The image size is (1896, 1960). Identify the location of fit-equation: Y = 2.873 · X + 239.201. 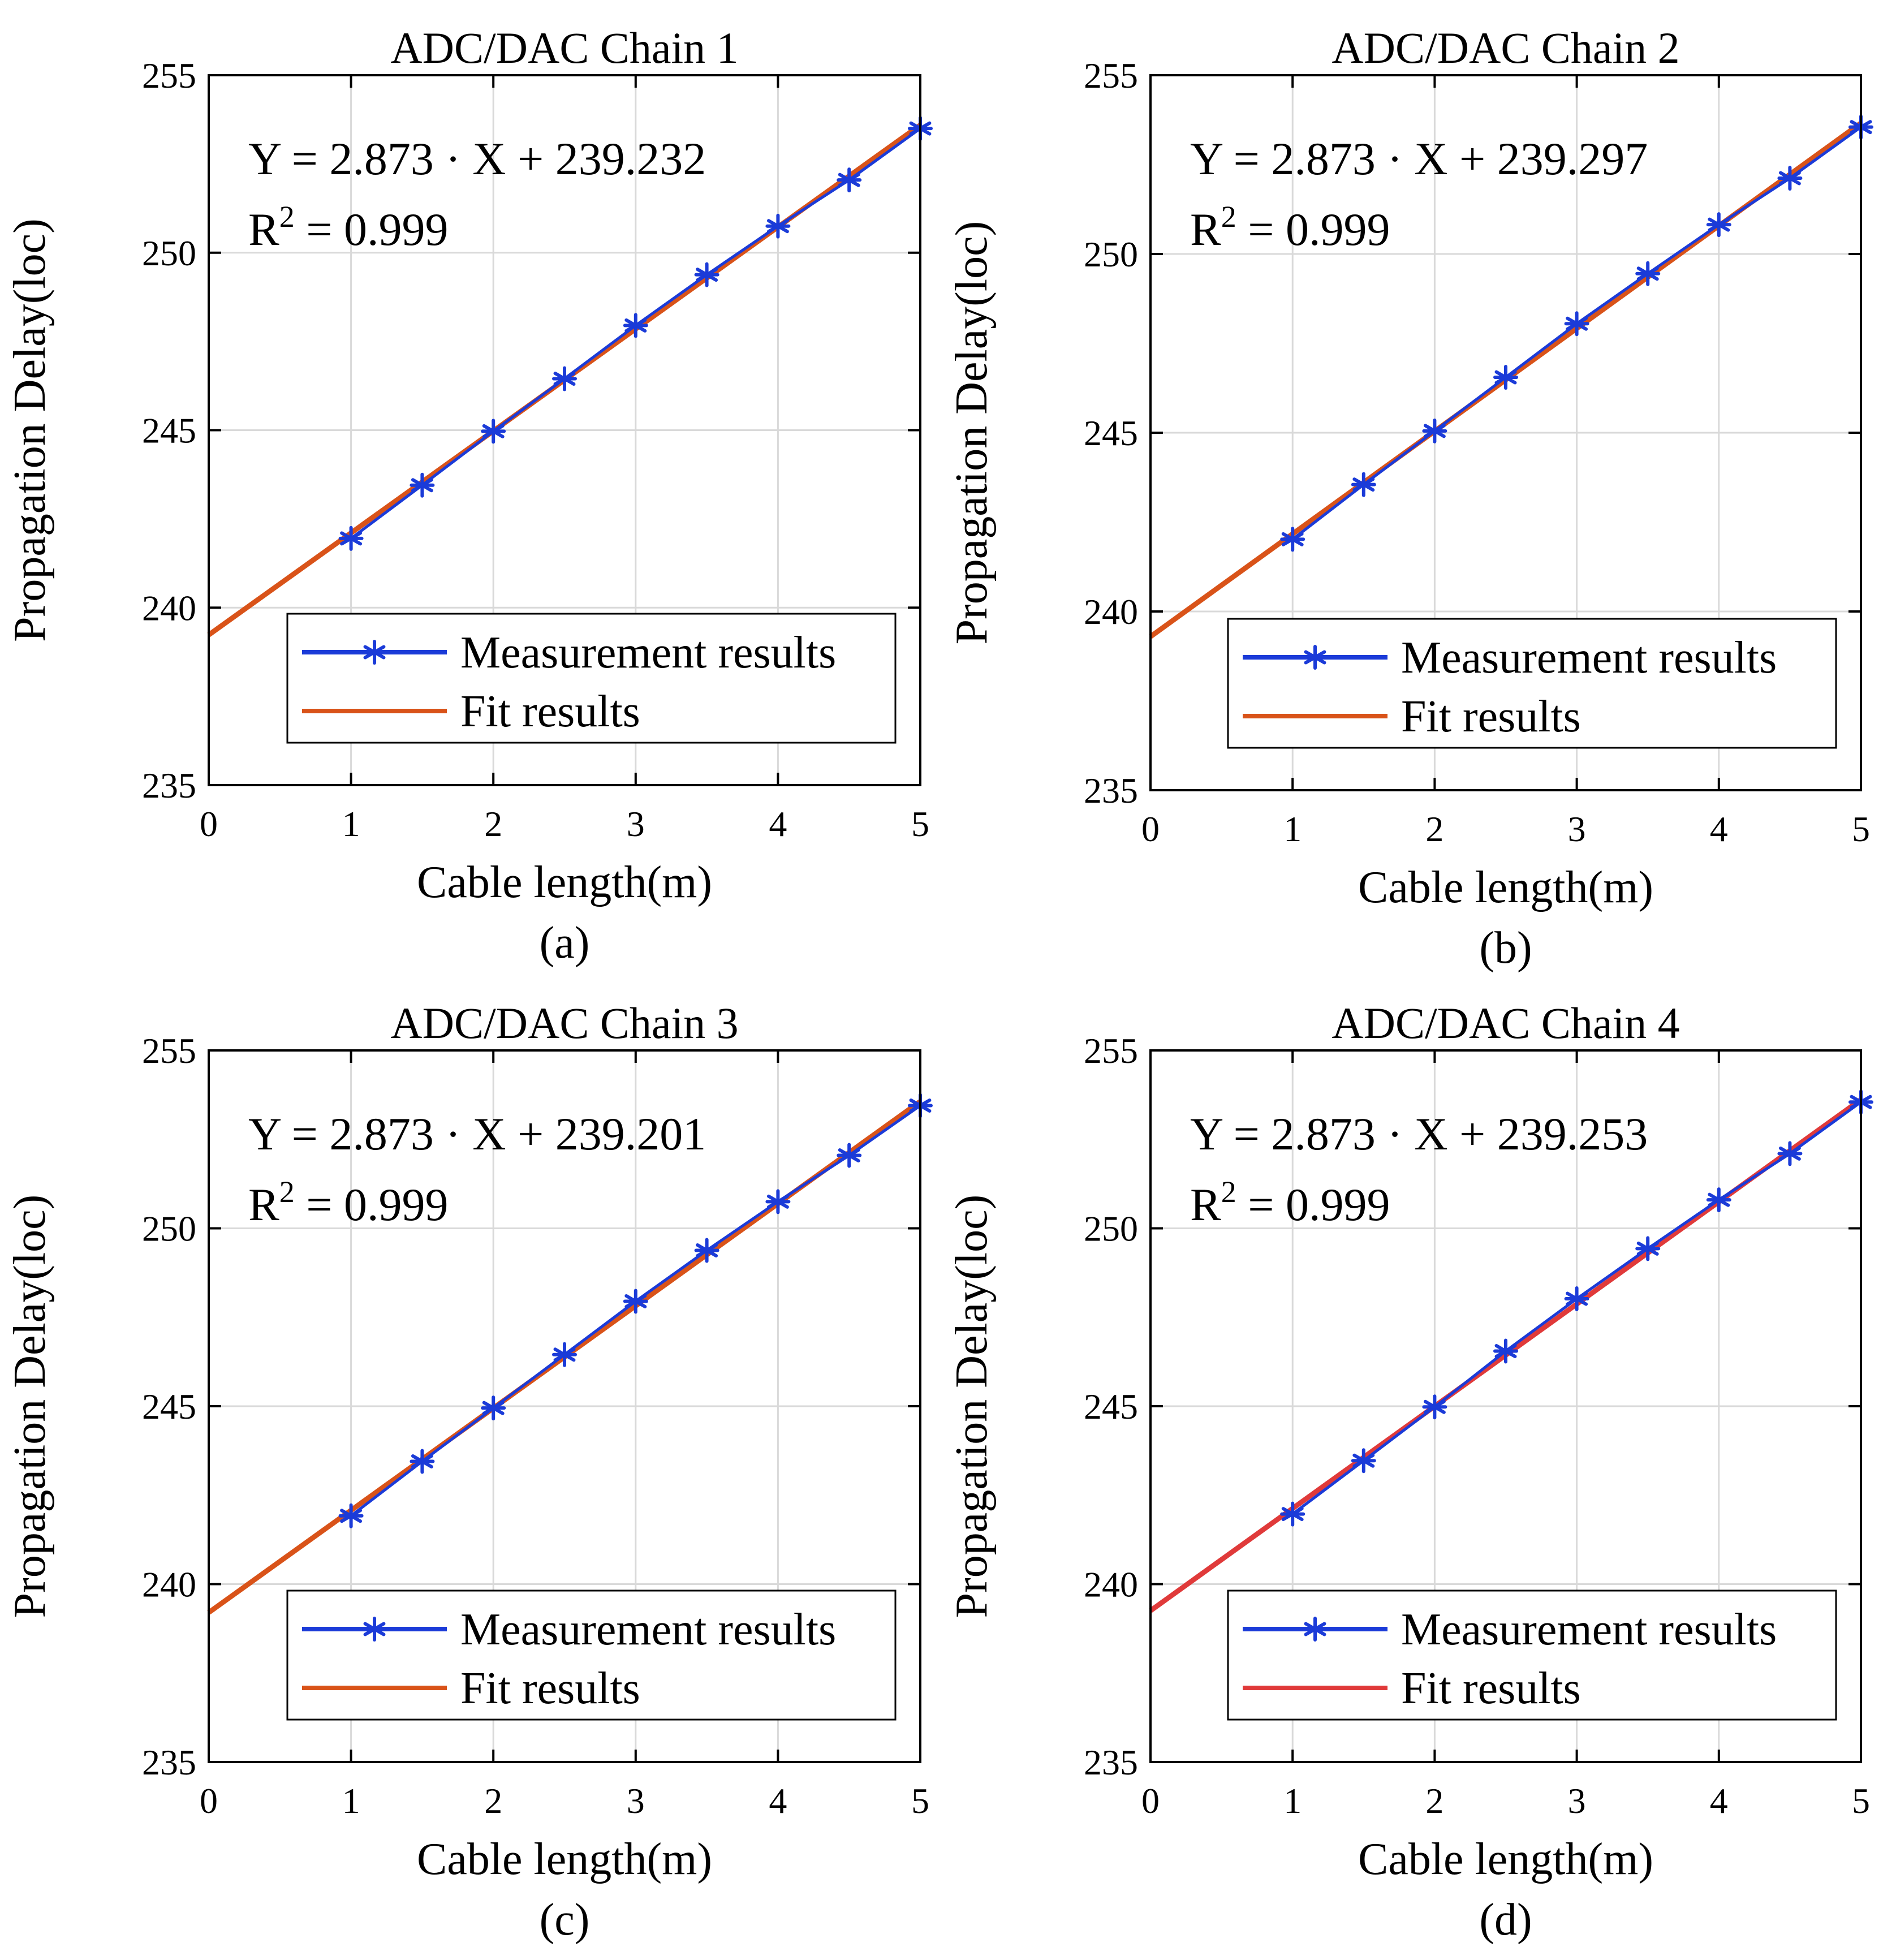
(477, 1134).